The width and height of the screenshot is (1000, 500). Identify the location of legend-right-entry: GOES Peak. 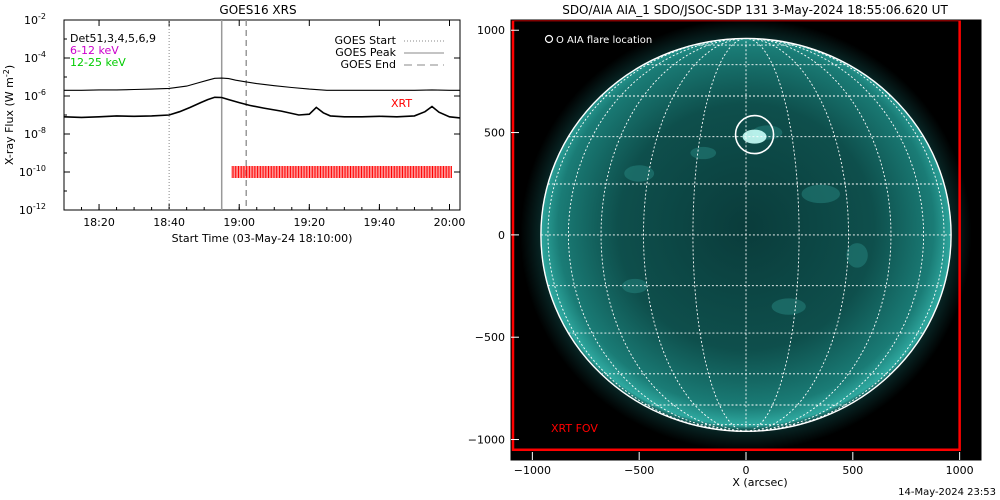
(365, 52).